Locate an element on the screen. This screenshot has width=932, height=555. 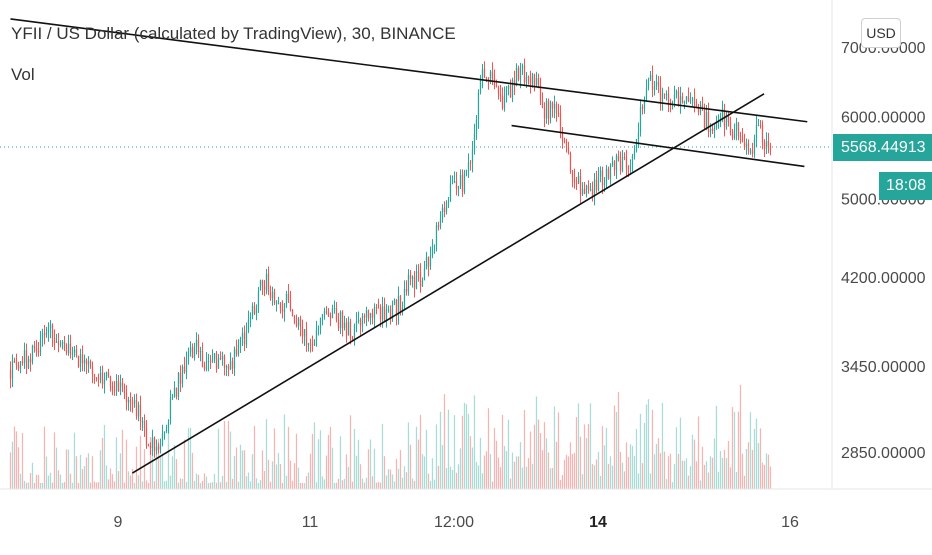
price-axis is located at coordinates (882, 244).